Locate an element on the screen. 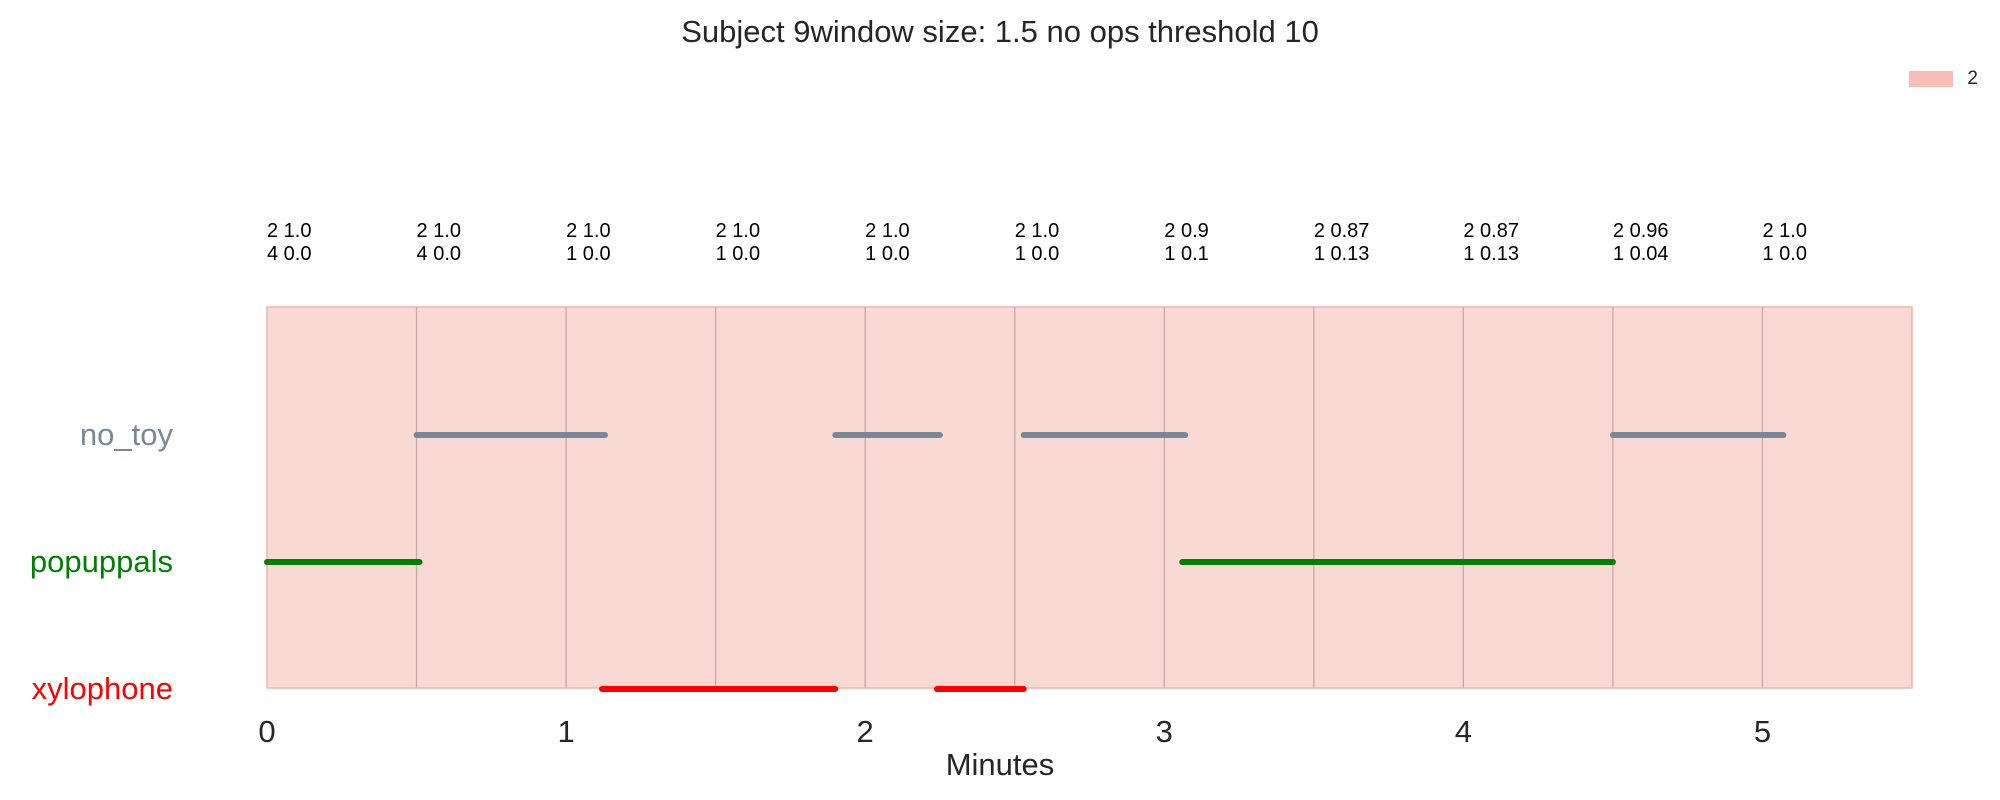 This screenshot has height=800, width=2000. legend-label: 2 is located at coordinates (1972, 78).